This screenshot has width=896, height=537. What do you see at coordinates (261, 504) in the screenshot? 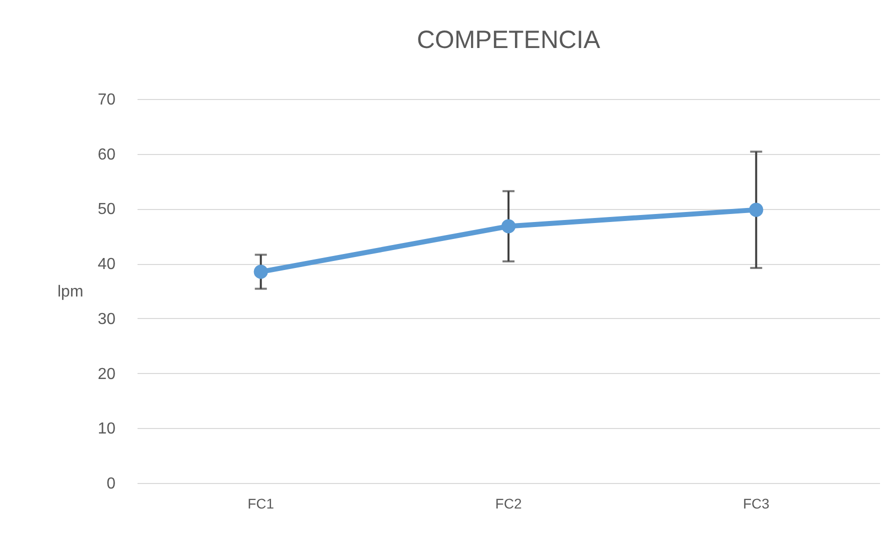
I see `x-tick-label: FC1` at bounding box center [261, 504].